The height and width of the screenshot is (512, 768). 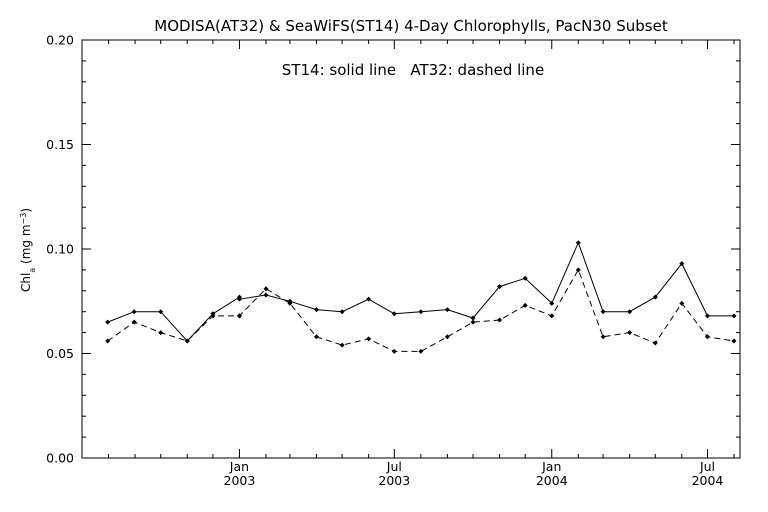 I want to click on svg-text: Chla (mg m−3), so click(x=28, y=250).